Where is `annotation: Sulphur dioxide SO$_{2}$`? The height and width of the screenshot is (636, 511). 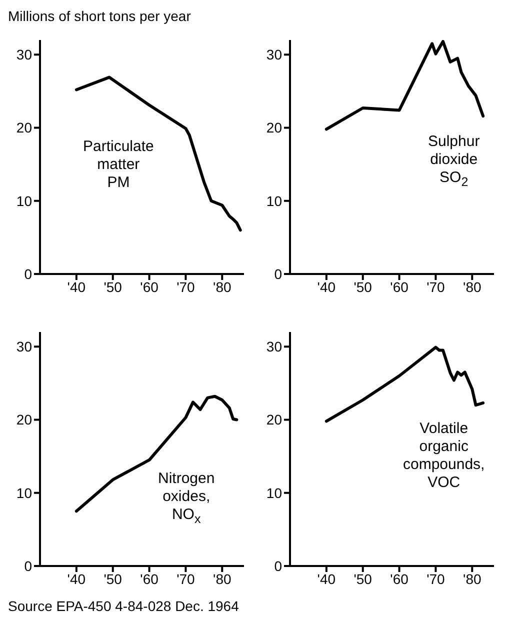
annotation: Sulphur dioxide SO$_{2}$ is located at coordinates (454, 162).